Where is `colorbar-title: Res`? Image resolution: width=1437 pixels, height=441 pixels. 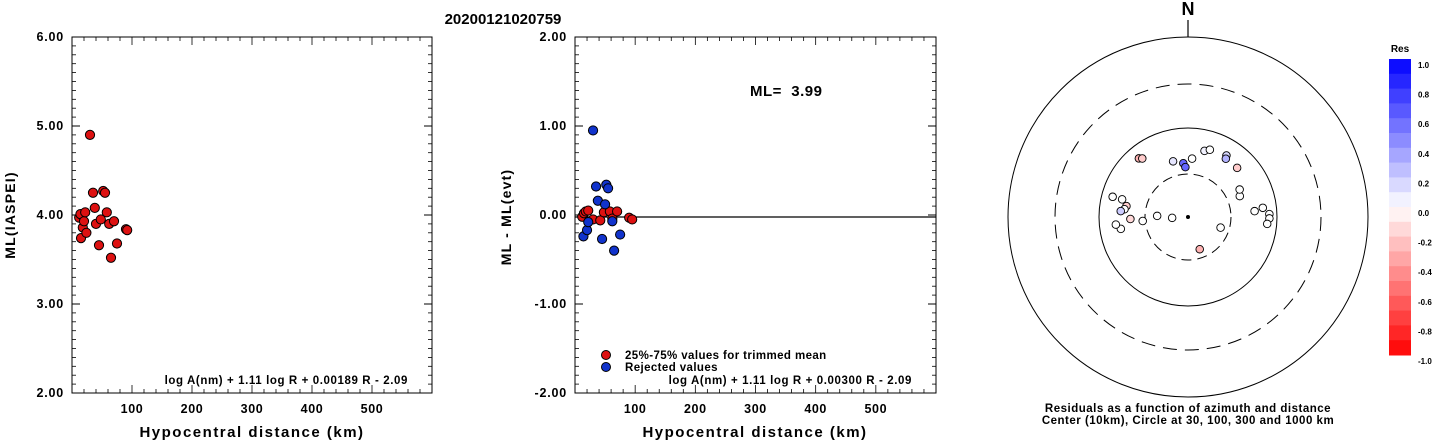 colorbar-title: Res is located at coordinates (1400, 49).